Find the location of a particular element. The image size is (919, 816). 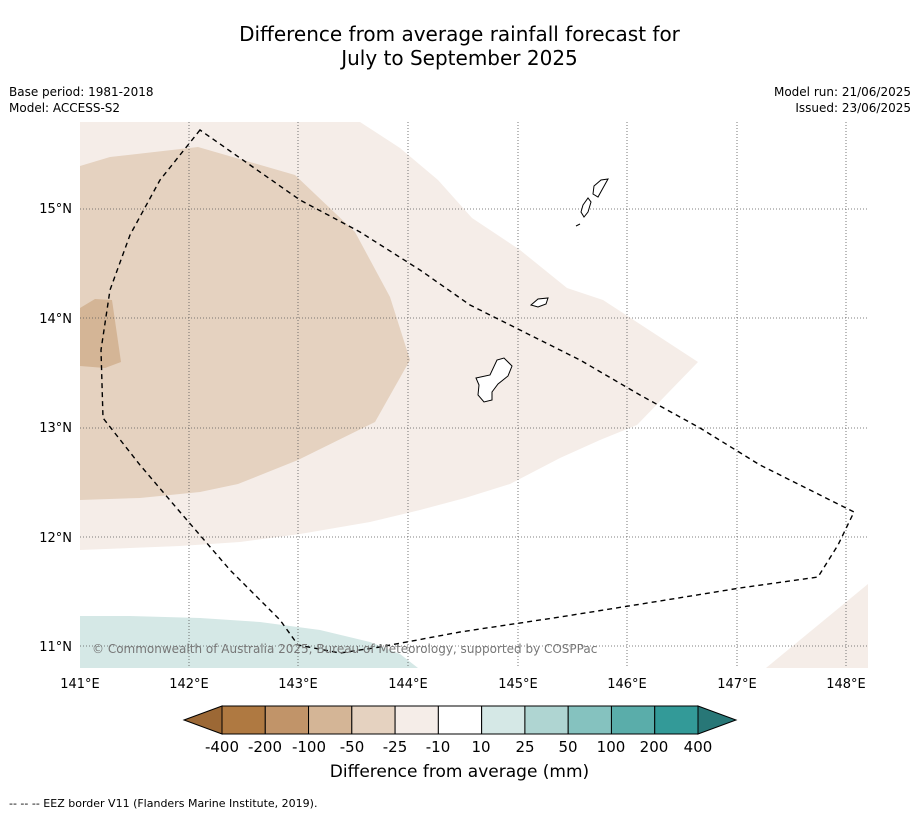

lon-label-143e: 143°E is located at coordinates (298, 684).